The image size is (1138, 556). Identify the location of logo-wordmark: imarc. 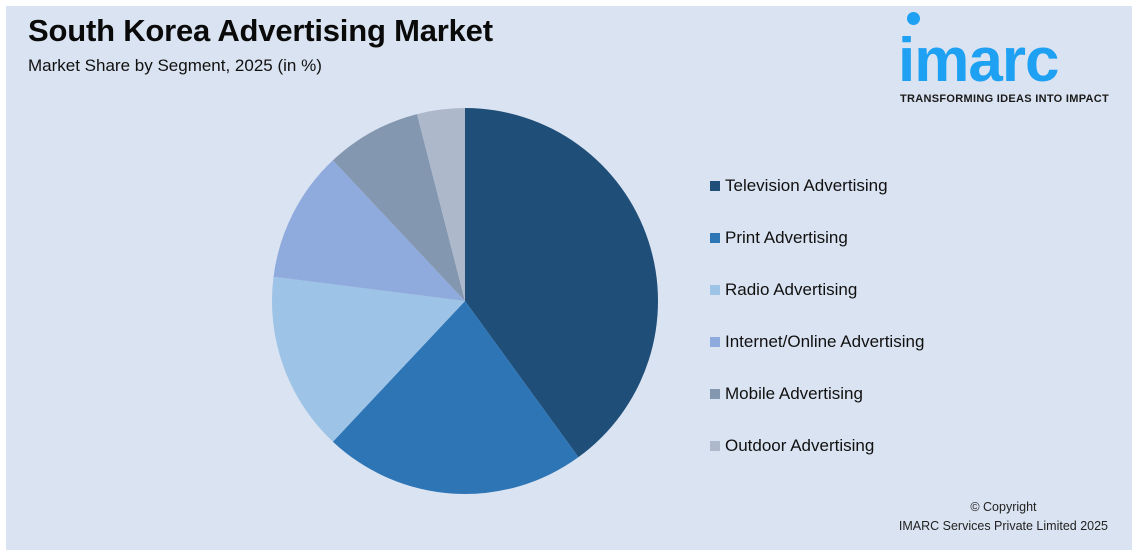
(978, 60).